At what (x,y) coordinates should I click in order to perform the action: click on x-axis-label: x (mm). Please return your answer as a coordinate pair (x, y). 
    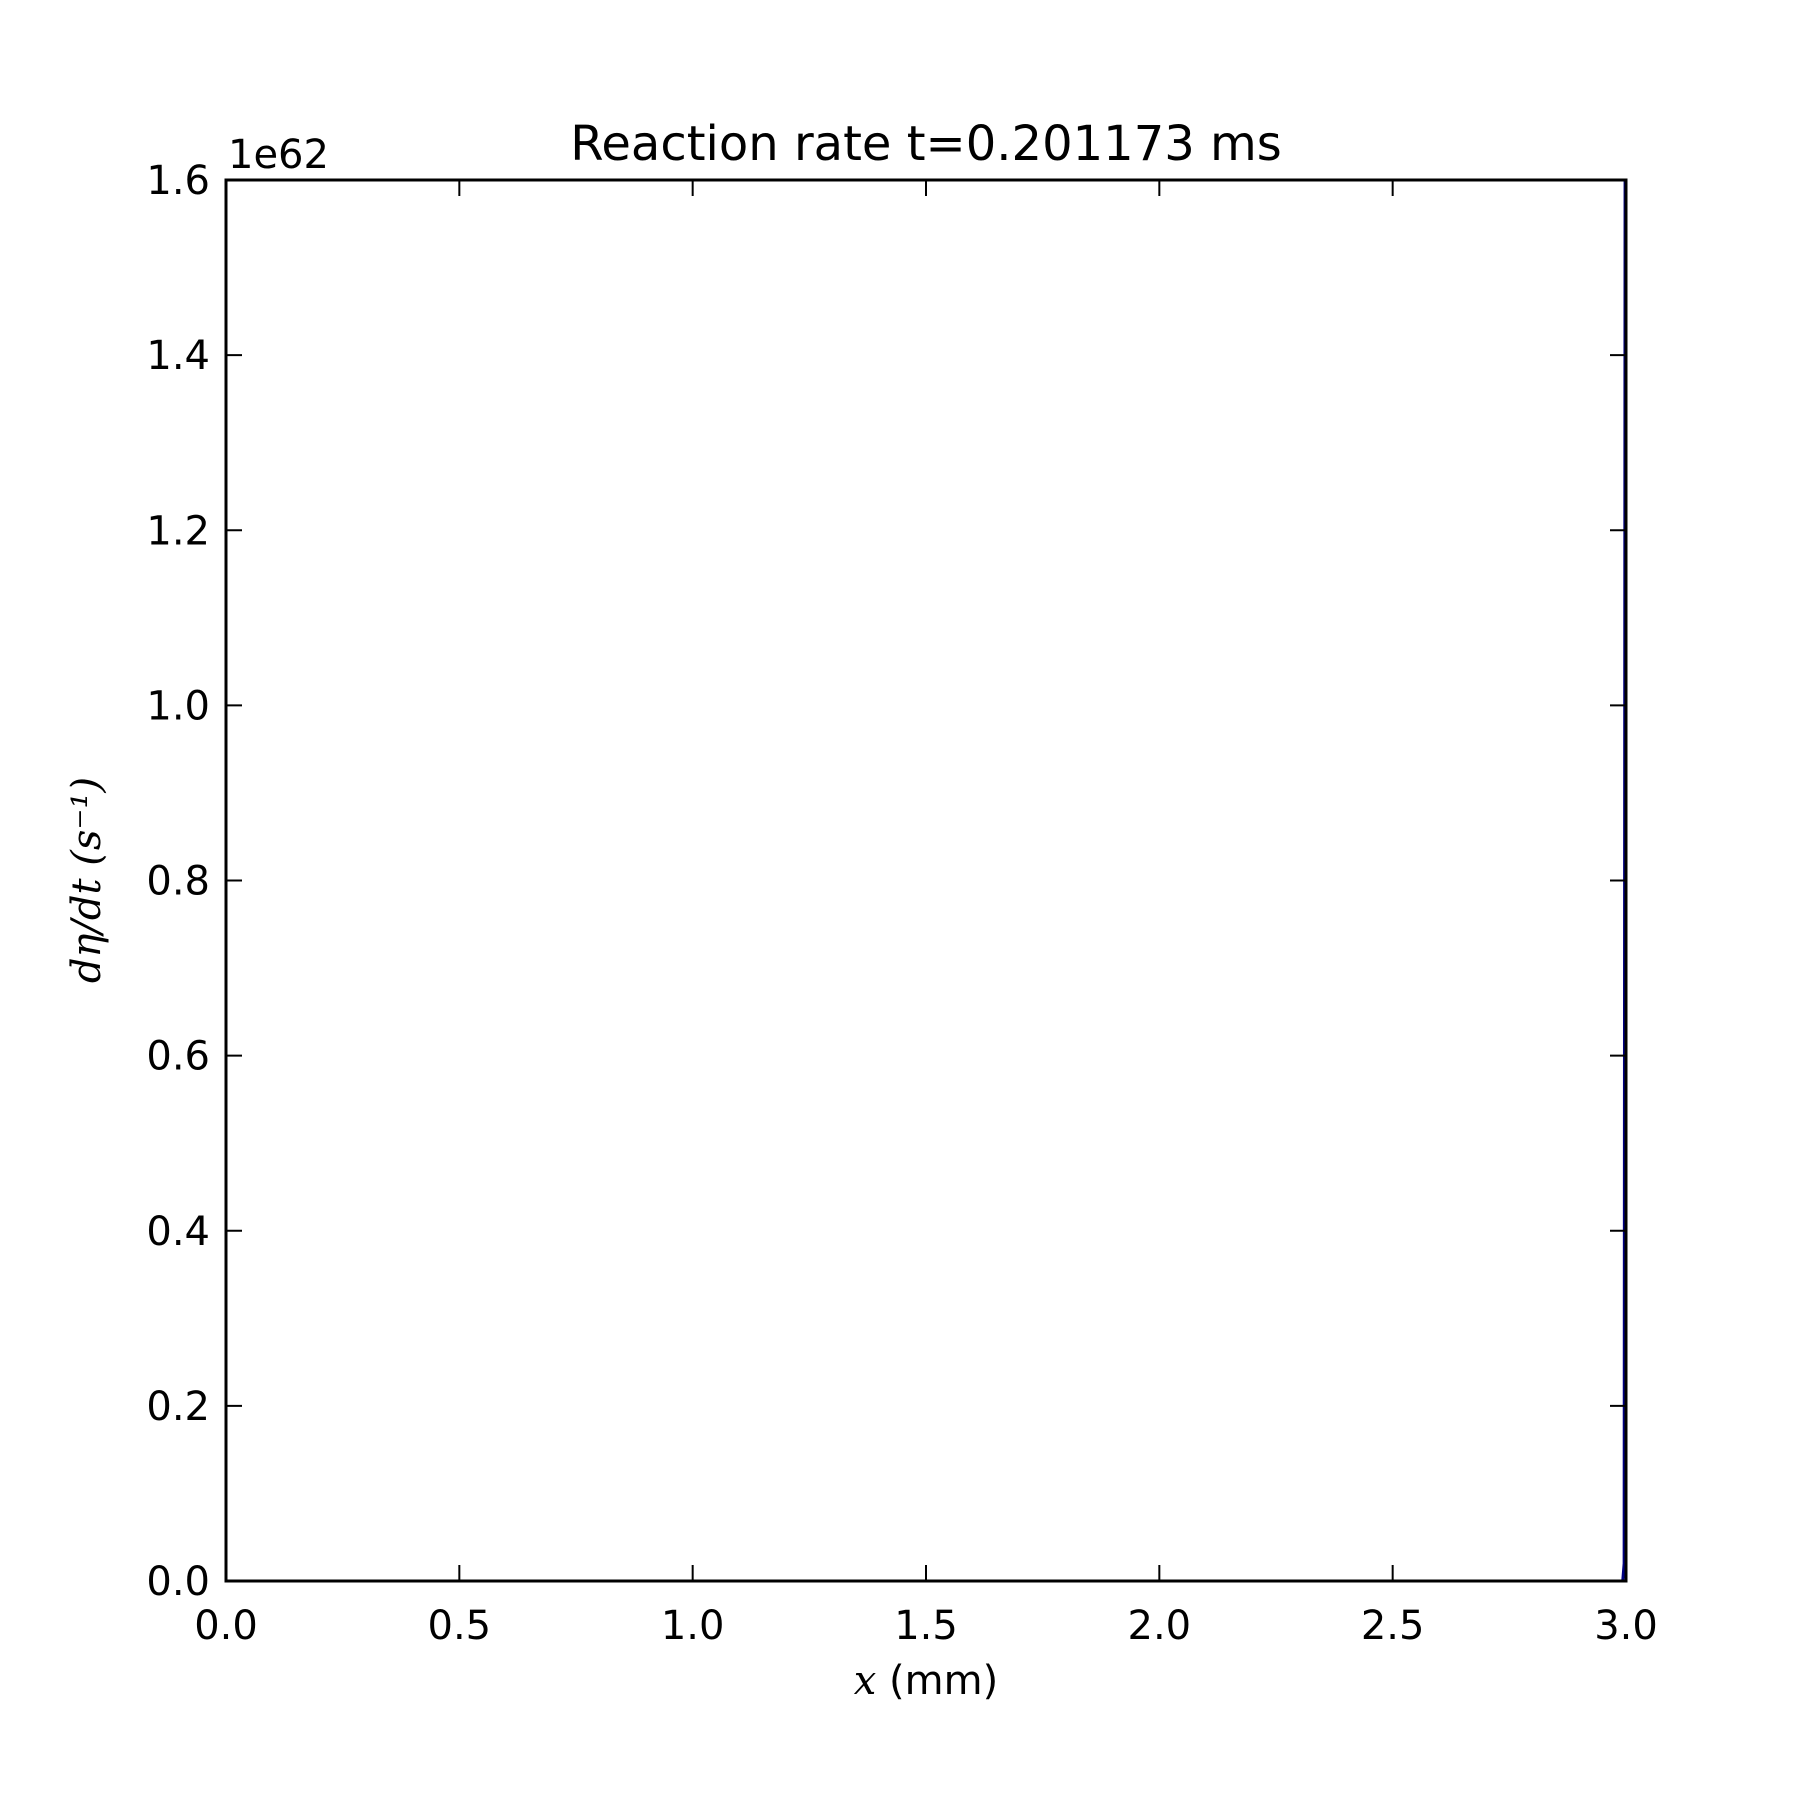
    Looking at the image, I should click on (926, 1681).